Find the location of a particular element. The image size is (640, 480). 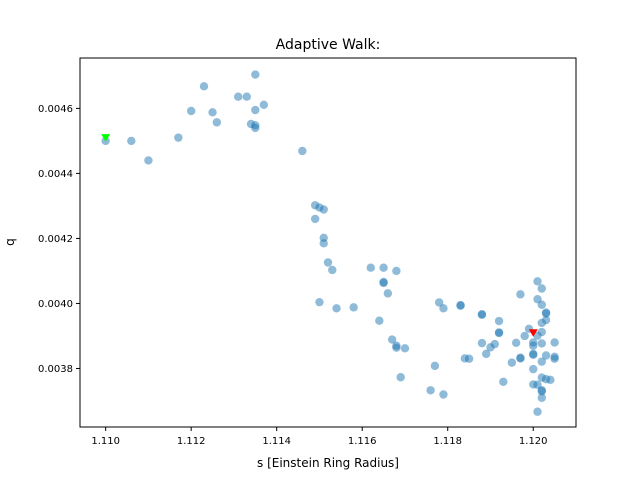

x-tick-label: 1.116 is located at coordinates (362, 441).